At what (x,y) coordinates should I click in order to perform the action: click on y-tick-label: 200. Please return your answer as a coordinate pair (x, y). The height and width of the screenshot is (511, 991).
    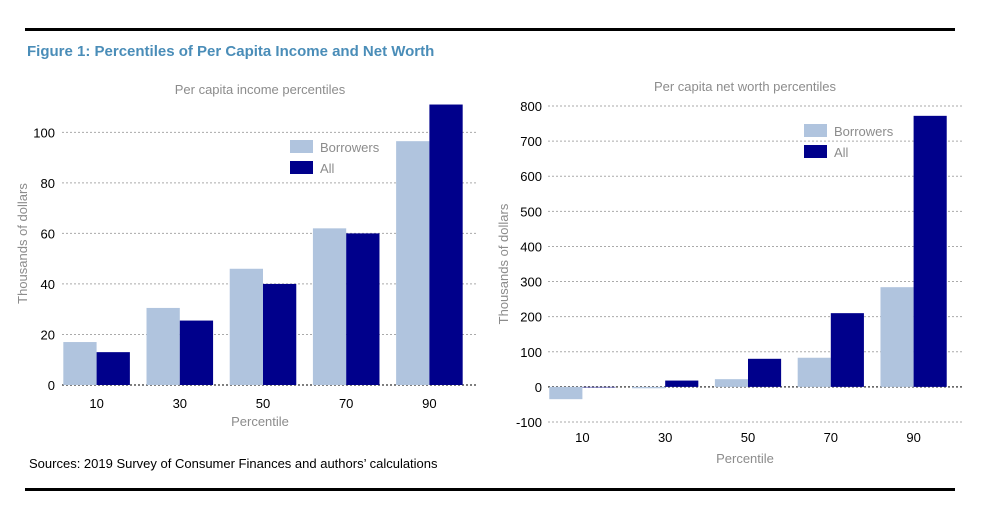
    Looking at the image, I should click on (531, 317).